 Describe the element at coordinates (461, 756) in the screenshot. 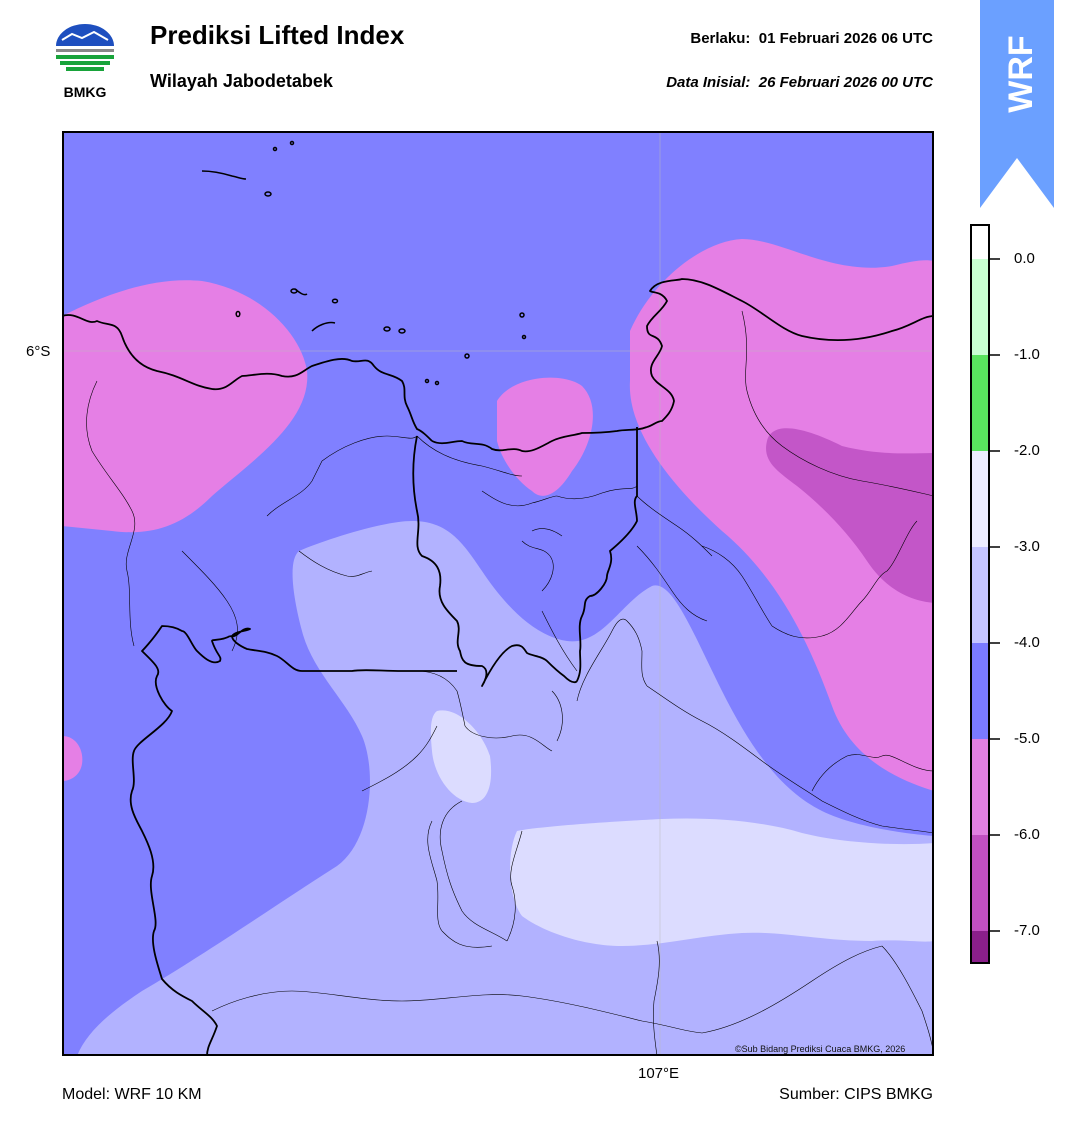

I see `region-li-minus3-small` at that location.